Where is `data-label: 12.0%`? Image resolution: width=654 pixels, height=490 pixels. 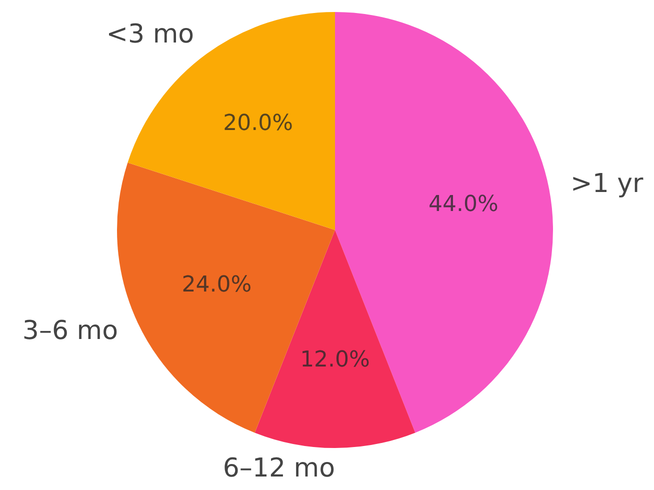 data-label: 12.0% is located at coordinates (335, 360).